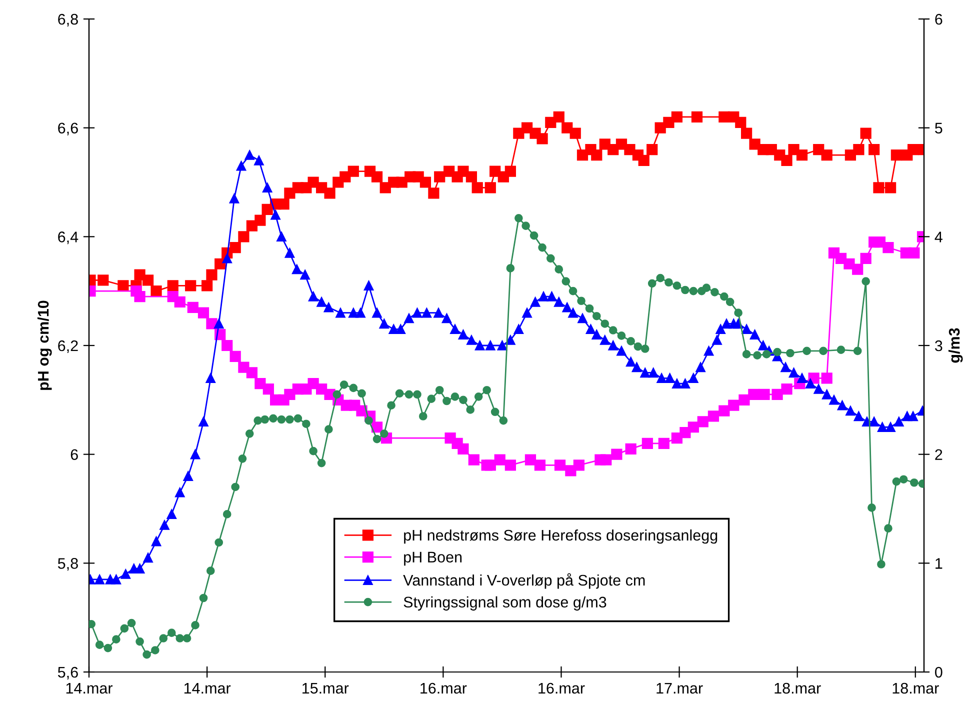 This screenshot has height=704, width=979. What do you see at coordinates (938, 454) in the screenshot?
I see `y2-tick-label: 2` at bounding box center [938, 454].